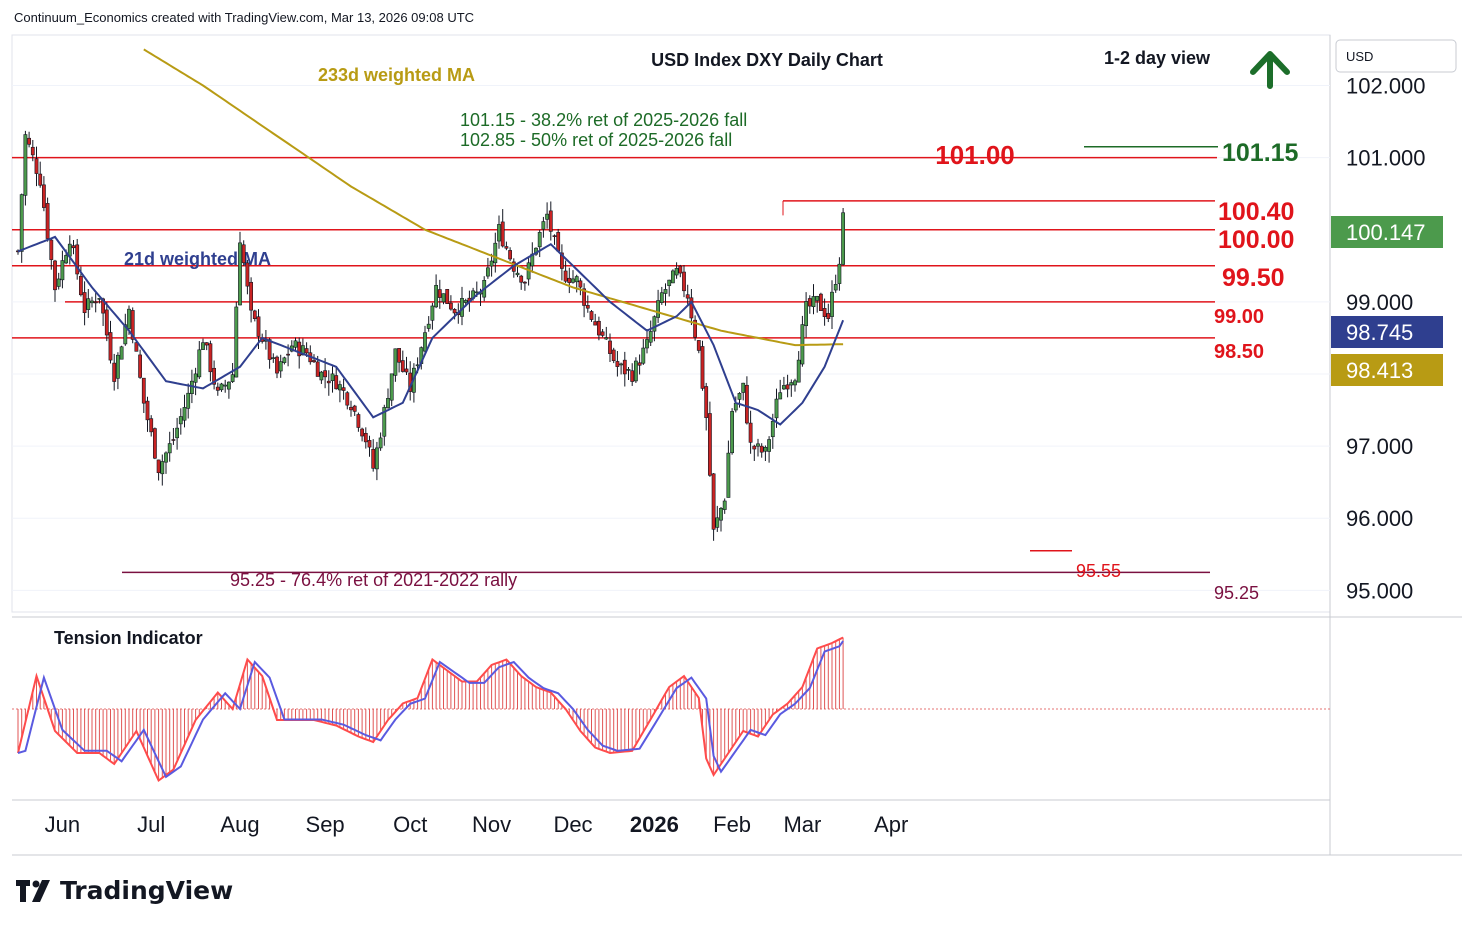 This screenshot has width=1474, height=930. Describe the element at coordinates (1256, 212) in the screenshot. I see `level-label: 100.40` at that location.